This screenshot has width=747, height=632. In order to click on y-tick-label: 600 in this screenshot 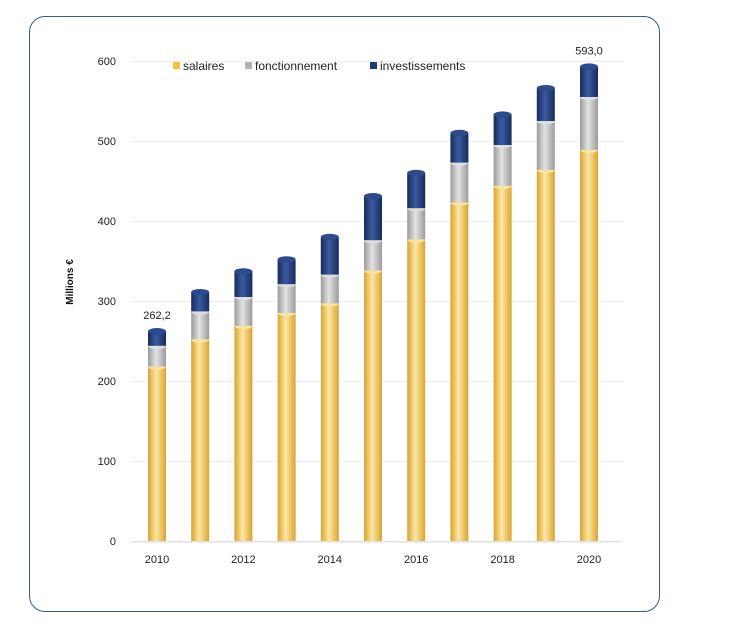, I will do `click(107, 62)`.